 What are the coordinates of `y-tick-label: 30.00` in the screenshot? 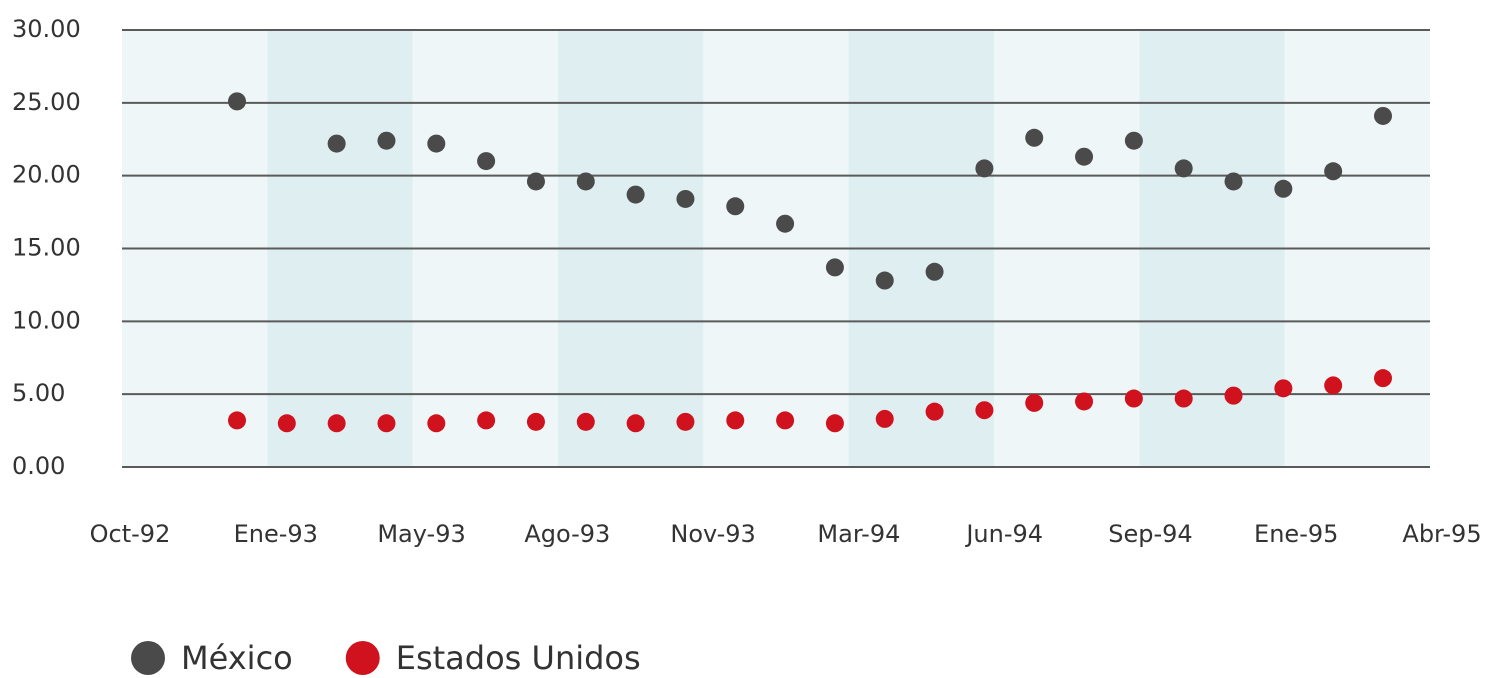 It's located at (46, 29).